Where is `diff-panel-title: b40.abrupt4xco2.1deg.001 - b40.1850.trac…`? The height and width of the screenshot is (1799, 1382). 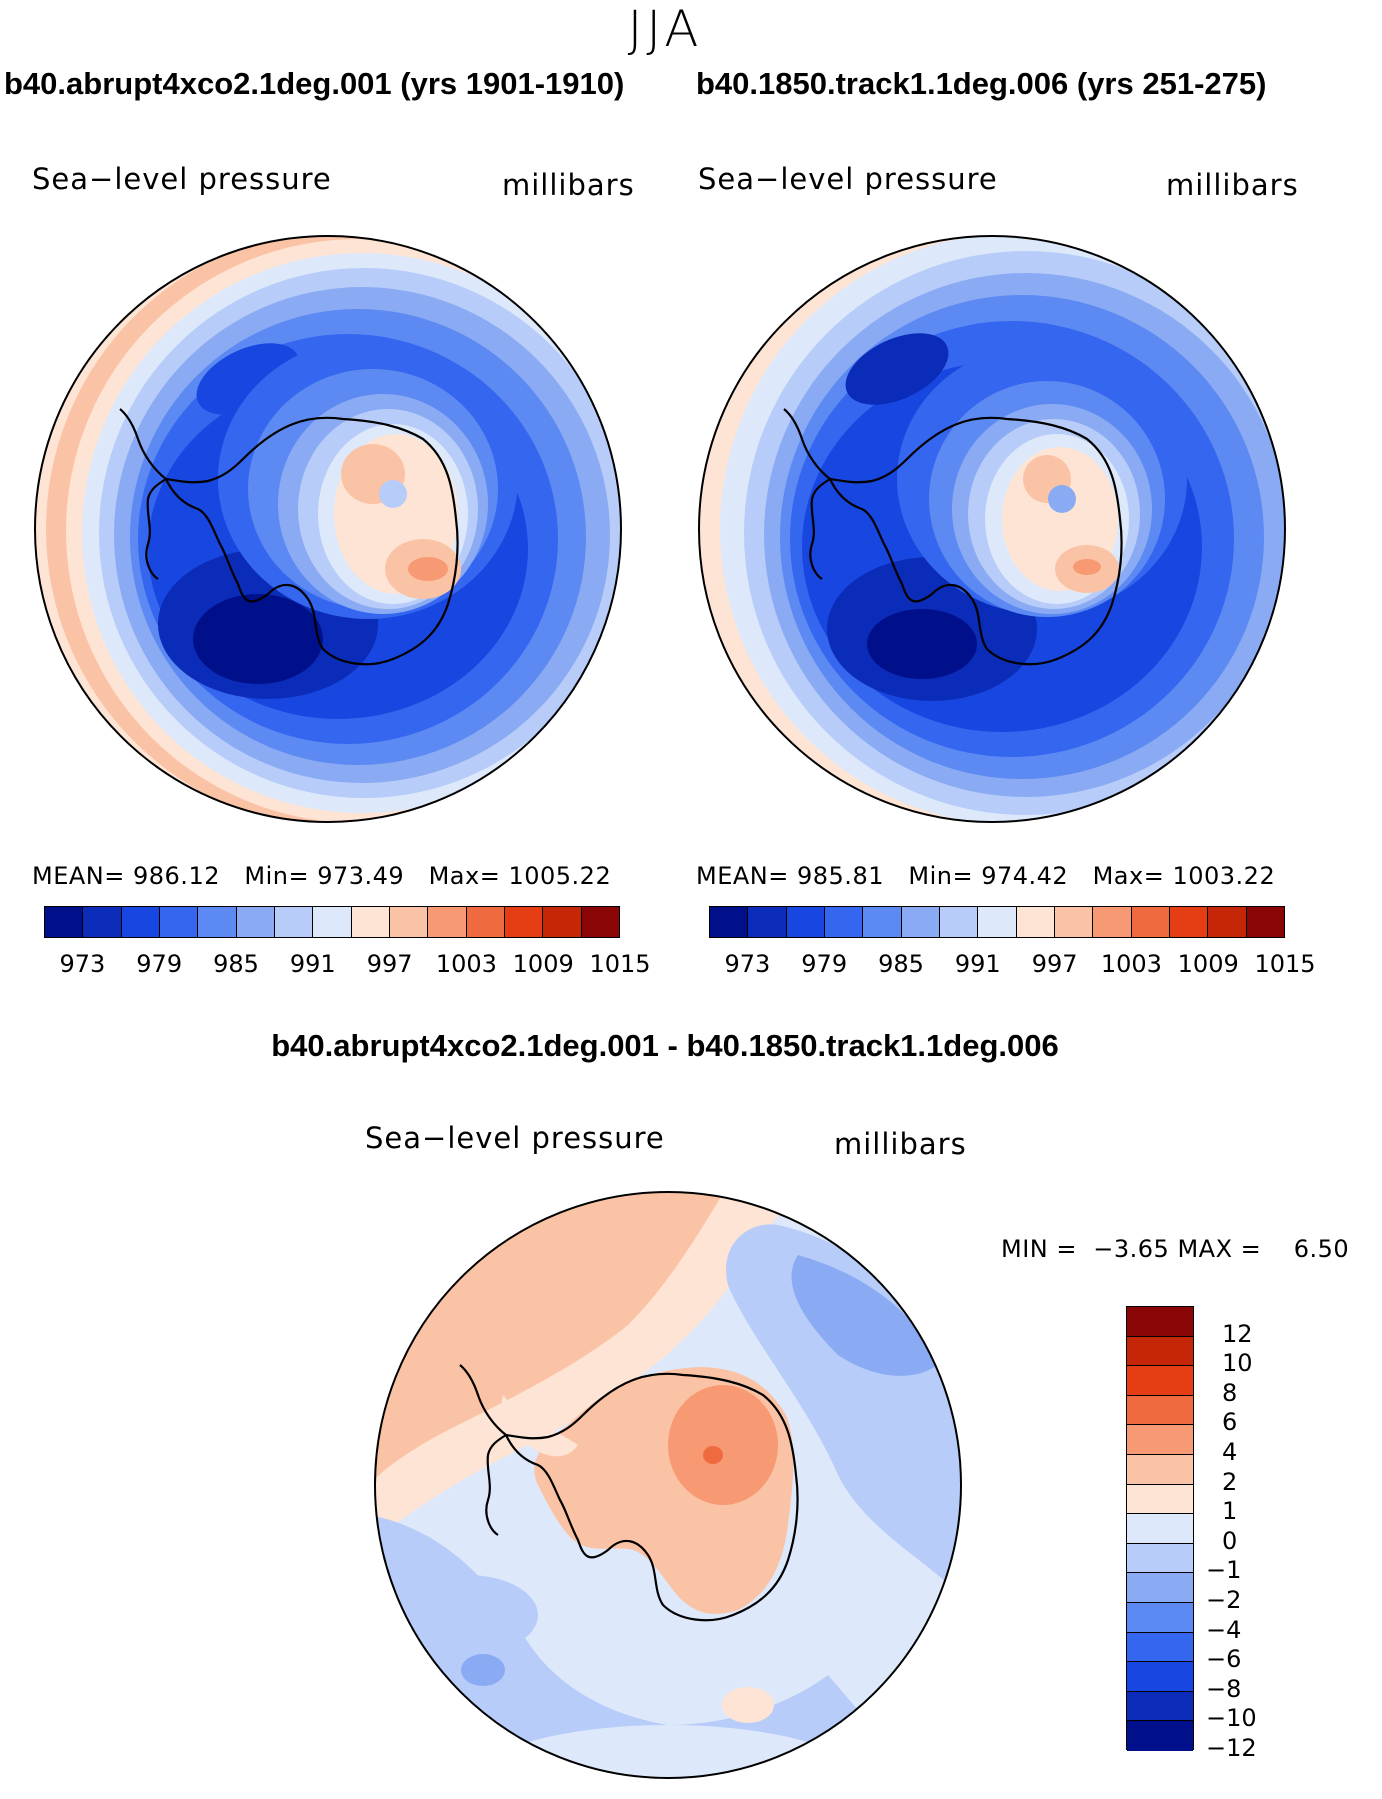 diff-panel-title: b40.abrupt4xco2.1deg.001 - b40.1850.trac… is located at coordinates (665, 1045).